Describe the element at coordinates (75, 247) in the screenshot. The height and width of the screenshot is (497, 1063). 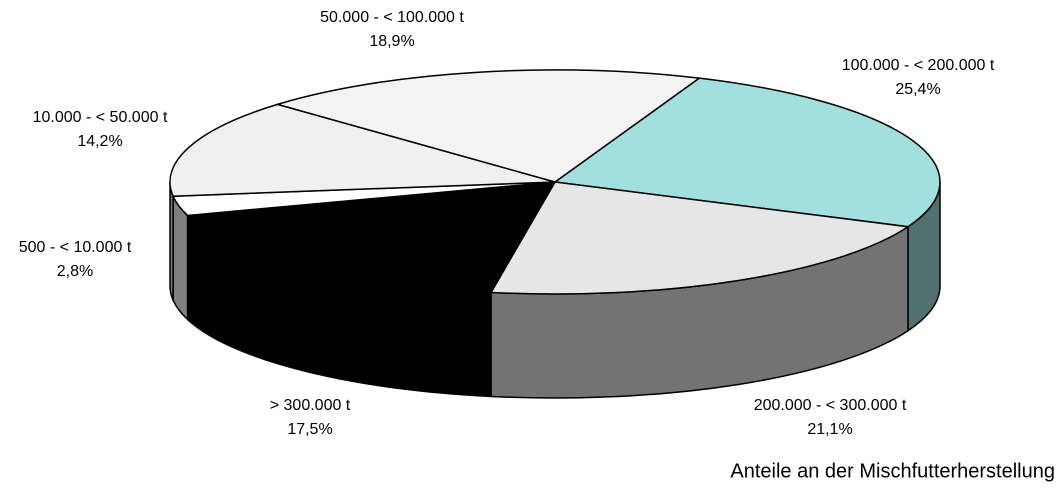
I see `slice-label: 500 - < 10.000 t` at that location.